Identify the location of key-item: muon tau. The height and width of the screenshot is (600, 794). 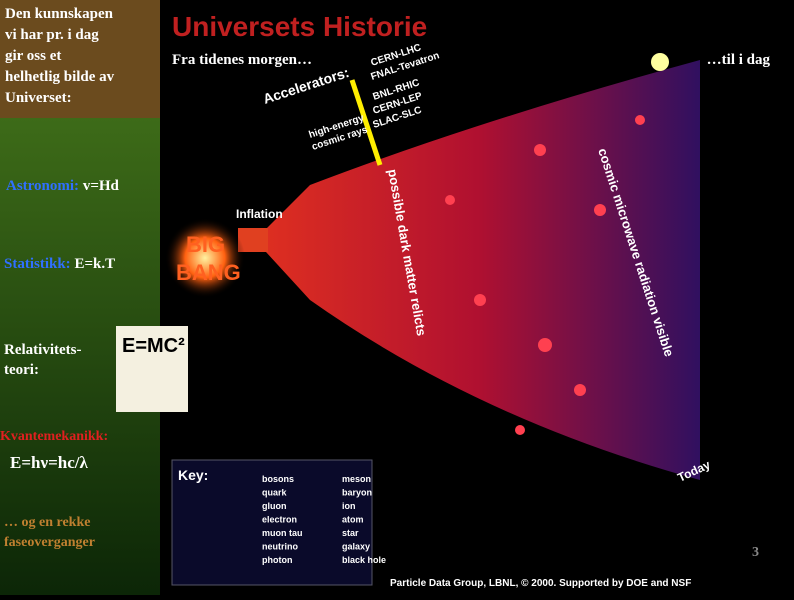
(282, 533).